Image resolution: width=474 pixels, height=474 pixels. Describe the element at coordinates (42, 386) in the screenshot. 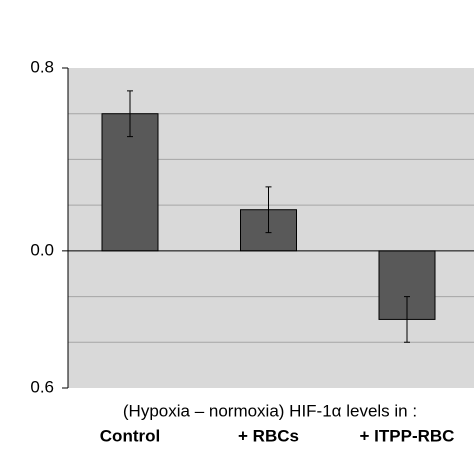

I see `y-tick-label: 0.6` at that location.